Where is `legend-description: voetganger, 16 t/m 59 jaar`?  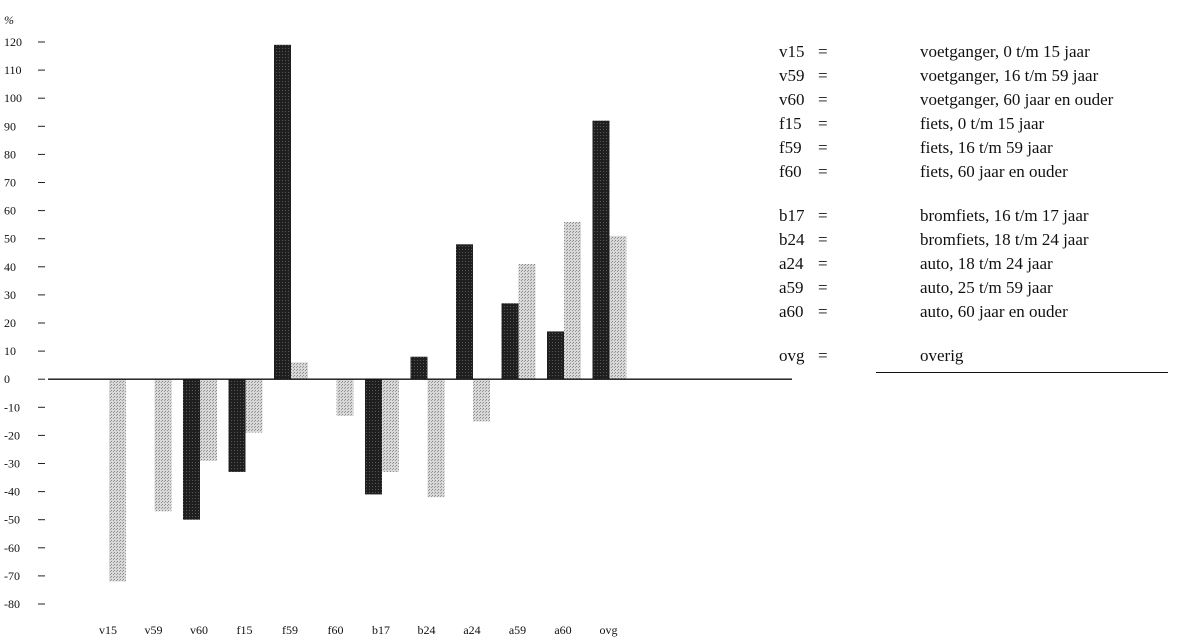 legend-description: voetganger, 16 t/m 59 jaar is located at coordinates (1009, 75).